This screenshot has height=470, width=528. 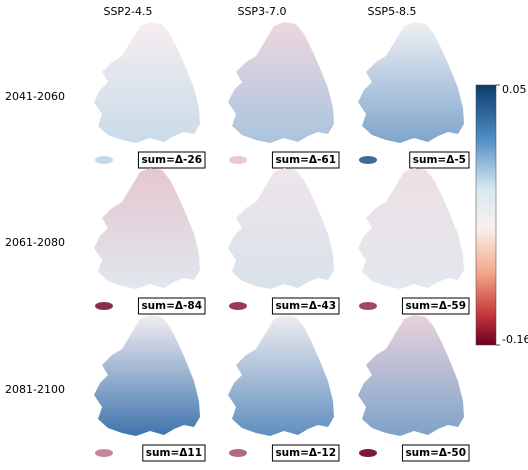 I want to click on sum-label: sum=Δ-50, so click(x=435, y=453).